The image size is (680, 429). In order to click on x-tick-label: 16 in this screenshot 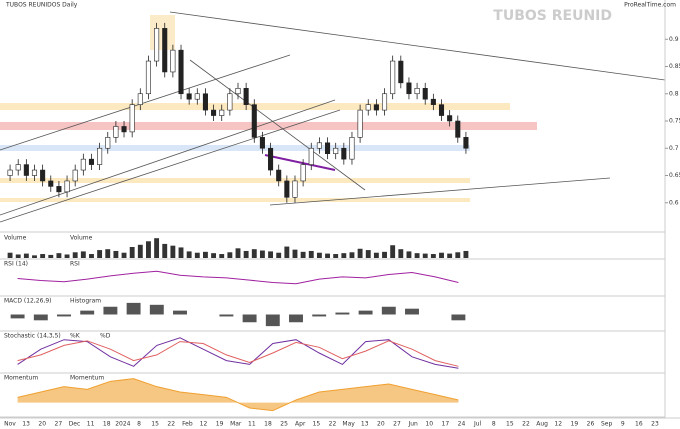, I will do `click(639, 424)`.